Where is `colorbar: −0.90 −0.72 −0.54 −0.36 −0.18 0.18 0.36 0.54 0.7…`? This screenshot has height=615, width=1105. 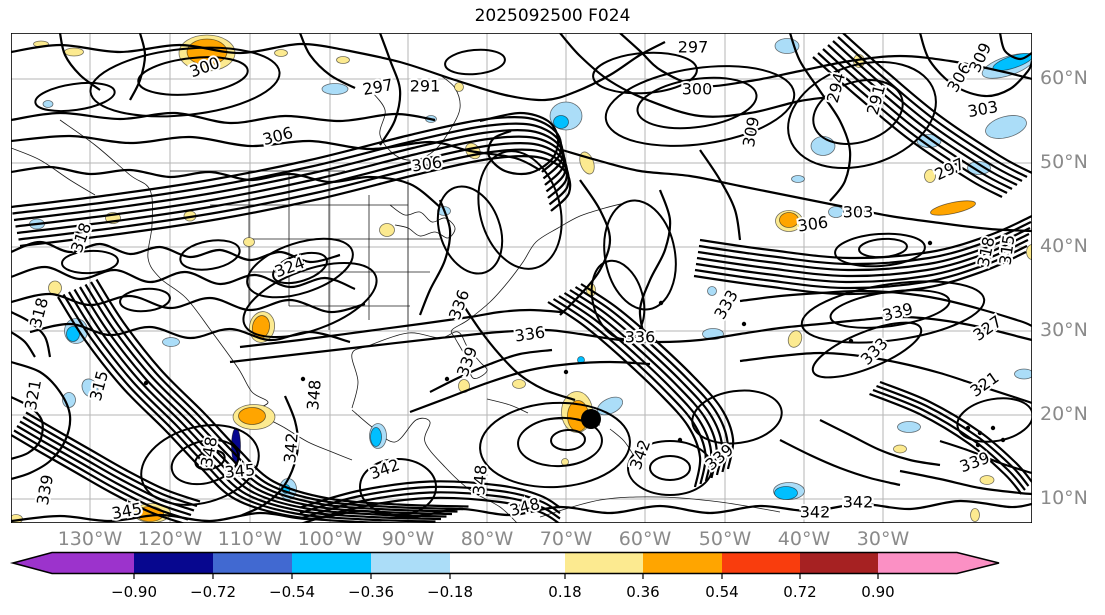
colorbar: −0.90 −0.72 −0.54 −0.36 −0.18 0.18 0.36 0.54 0.7… is located at coordinates (504, 576).